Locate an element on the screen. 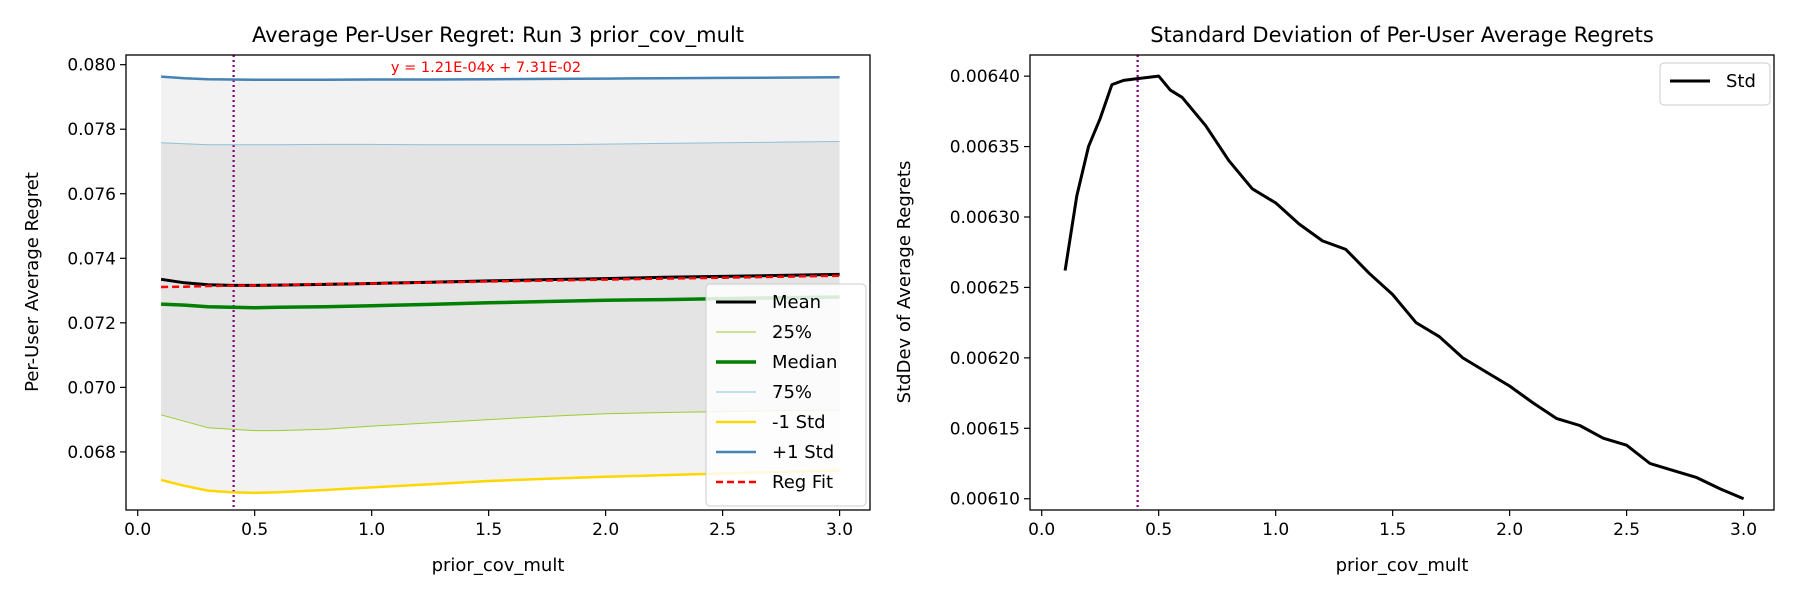 This screenshot has width=1800, height=600. legend-entry-label: 75% is located at coordinates (792, 392).